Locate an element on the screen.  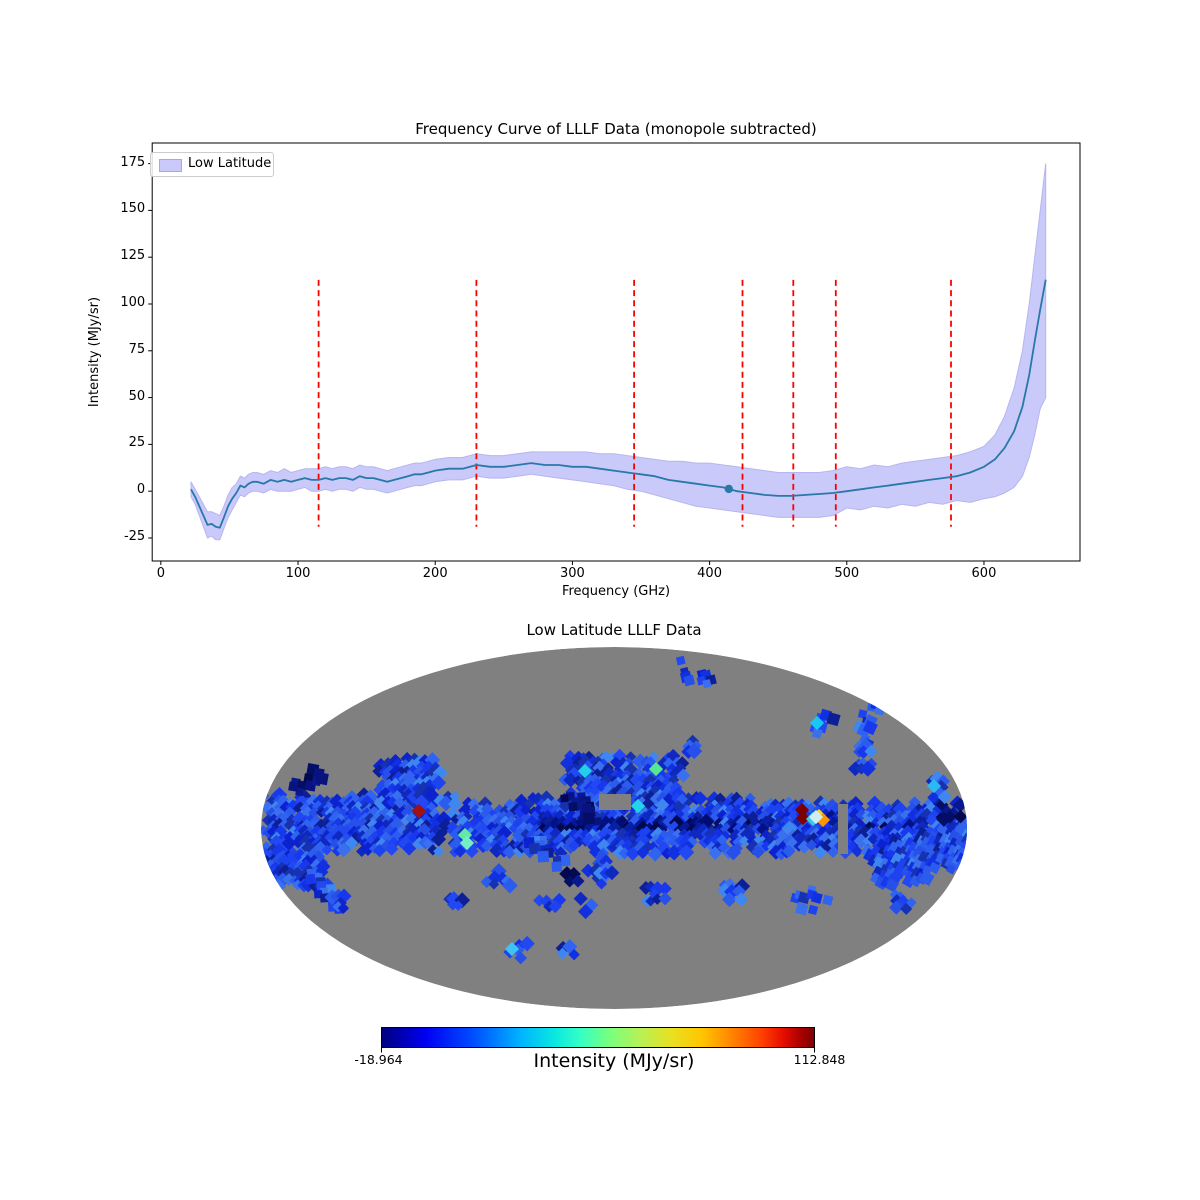
y-tick-label: 125 is located at coordinates (133, 256).